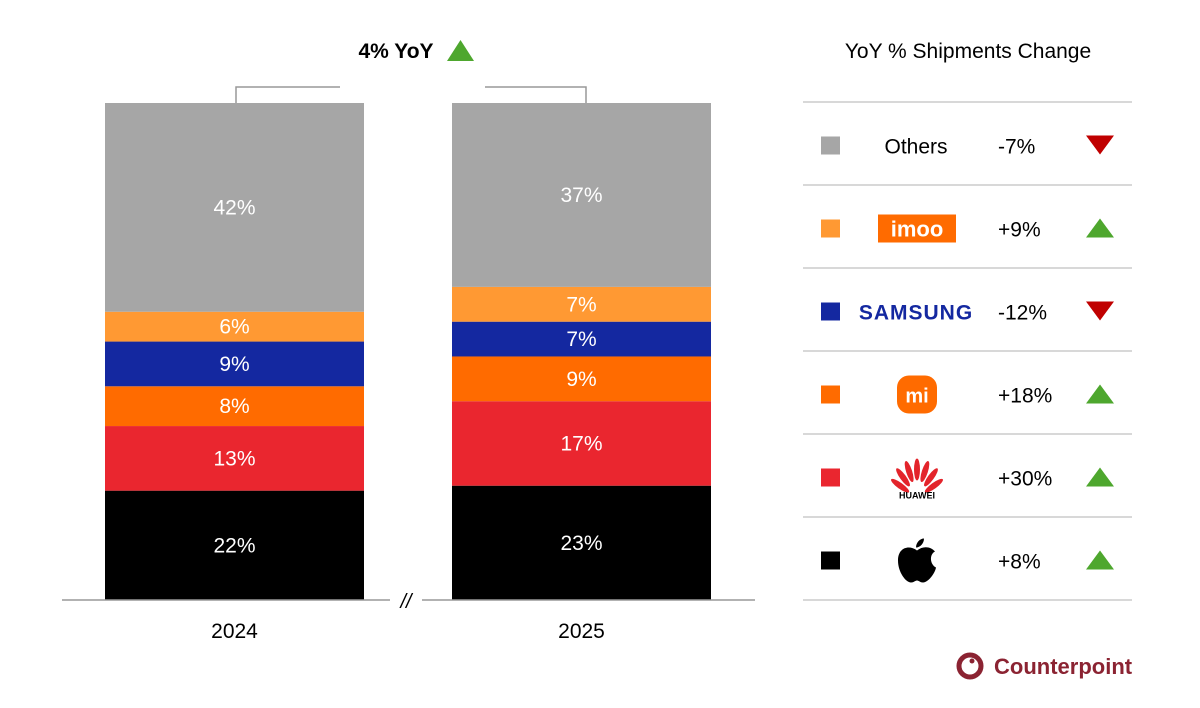 Image resolution: width=1200 pixels, height=708 pixels. I want to click on legend-yoy-value: -7%, so click(1016, 147).